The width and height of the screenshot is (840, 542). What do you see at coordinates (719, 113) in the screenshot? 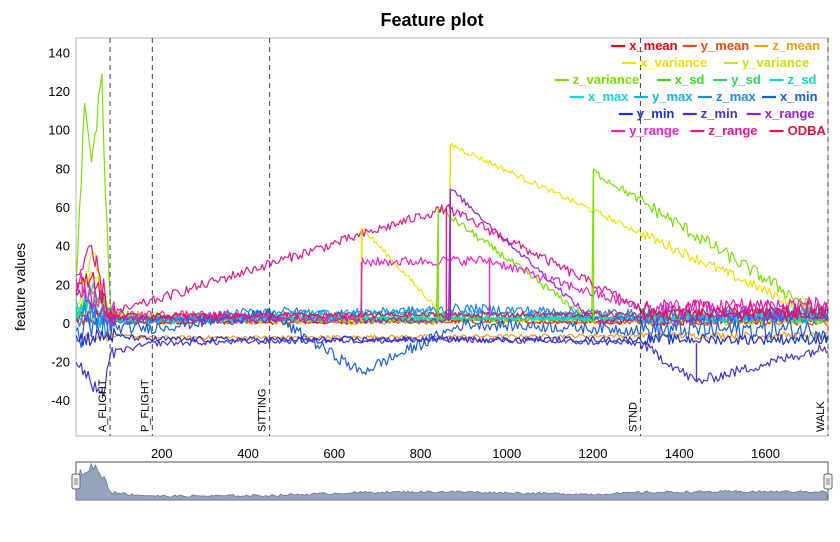
I see `legend-item-z_min: z_min` at bounding box center [719, 113].